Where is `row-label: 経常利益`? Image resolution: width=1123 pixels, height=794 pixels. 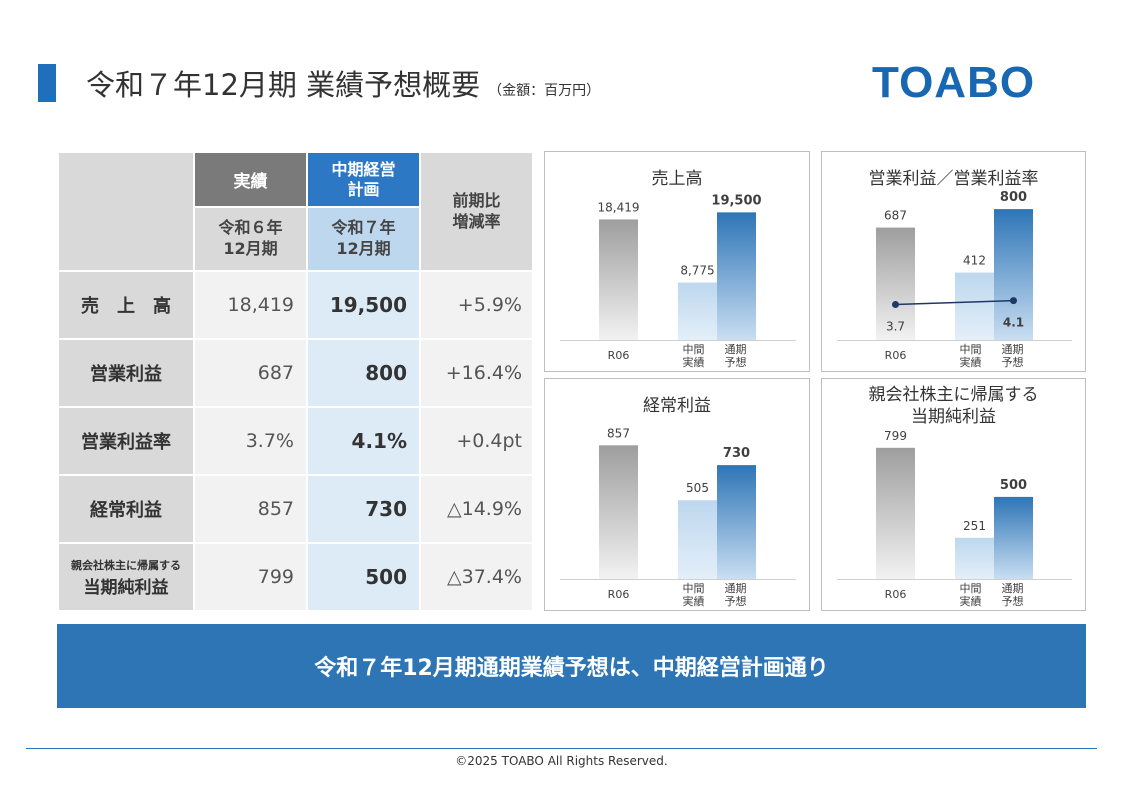
row-label: 経常利益 is located at coordinates (126, 509).